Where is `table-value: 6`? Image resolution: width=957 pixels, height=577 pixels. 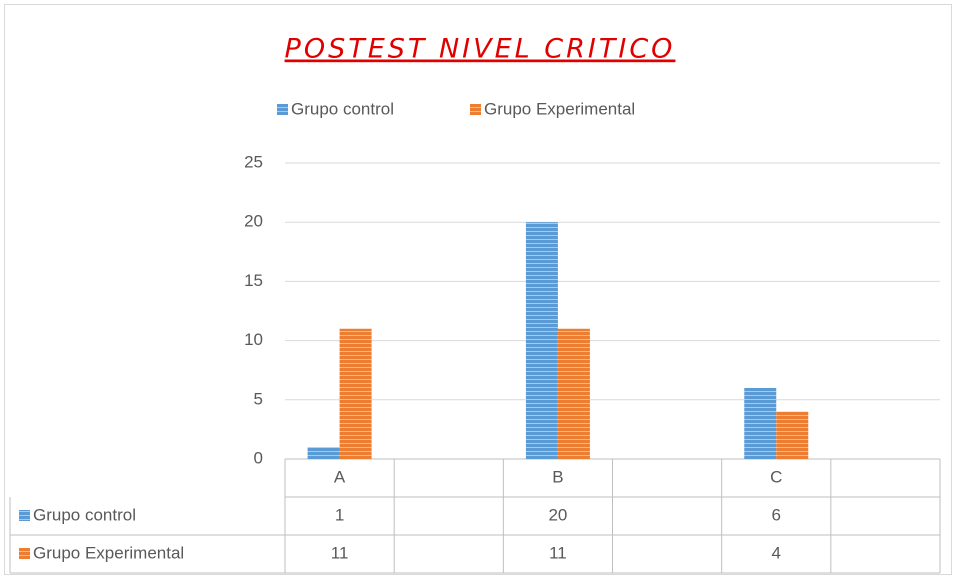
table-value: 6 is located at coordinates (776, 514).